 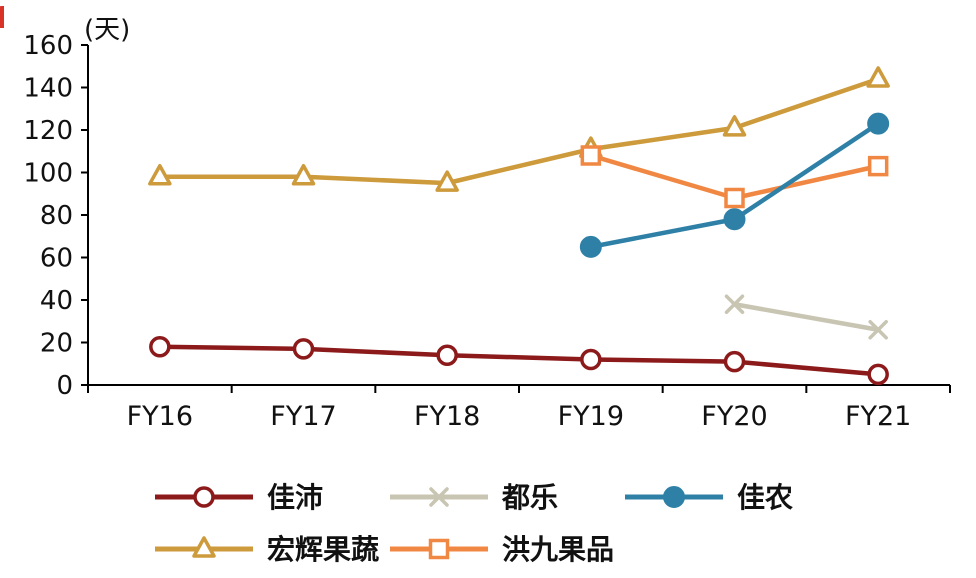 What do you see at coordinates (295, 497) in the screenshot?
I see `legend-label: 佳沛` at bounding box center [295, 497].